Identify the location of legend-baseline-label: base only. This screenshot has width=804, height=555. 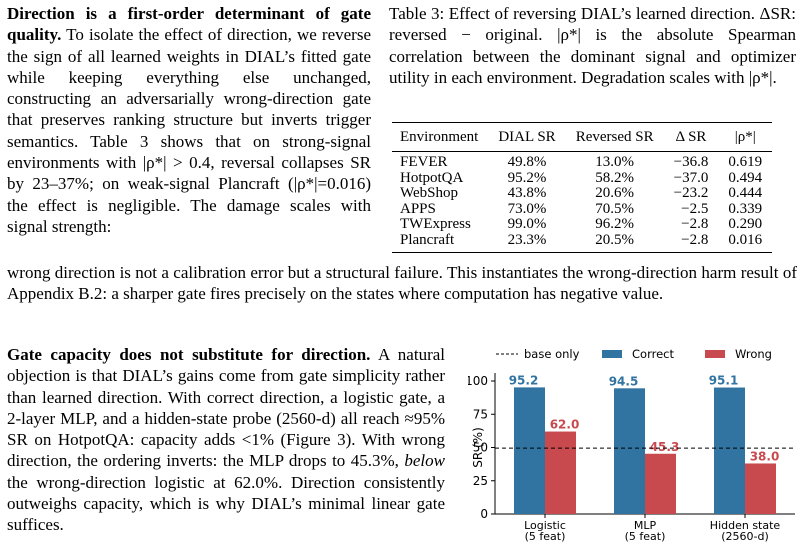
(552, 354).